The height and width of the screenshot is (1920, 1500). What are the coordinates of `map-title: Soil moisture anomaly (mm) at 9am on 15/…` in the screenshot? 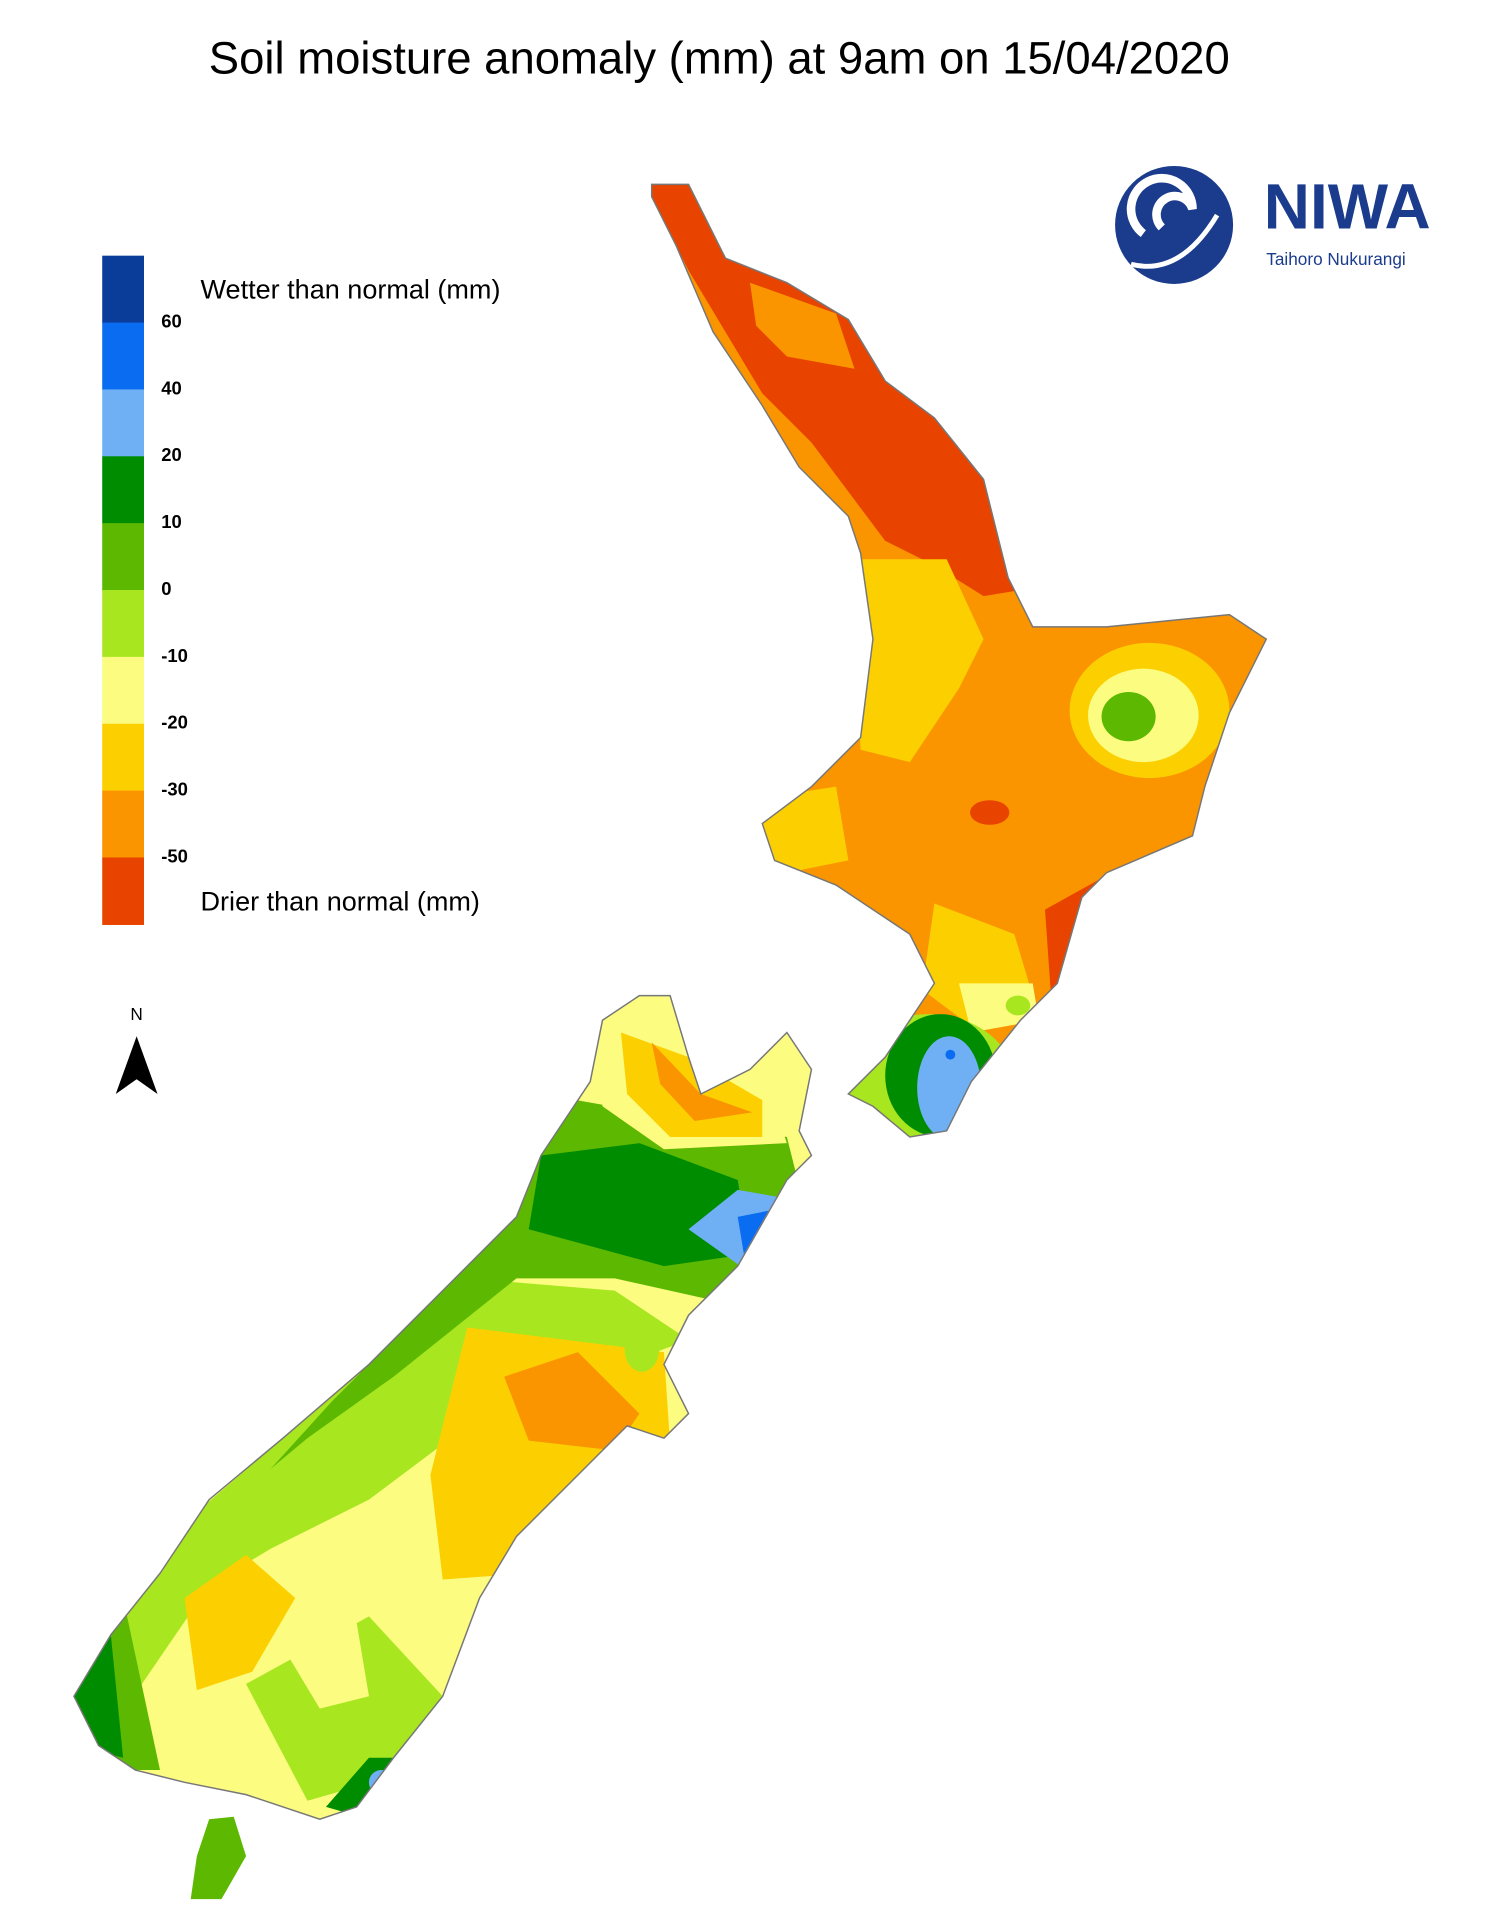 It's located at (719, 57).